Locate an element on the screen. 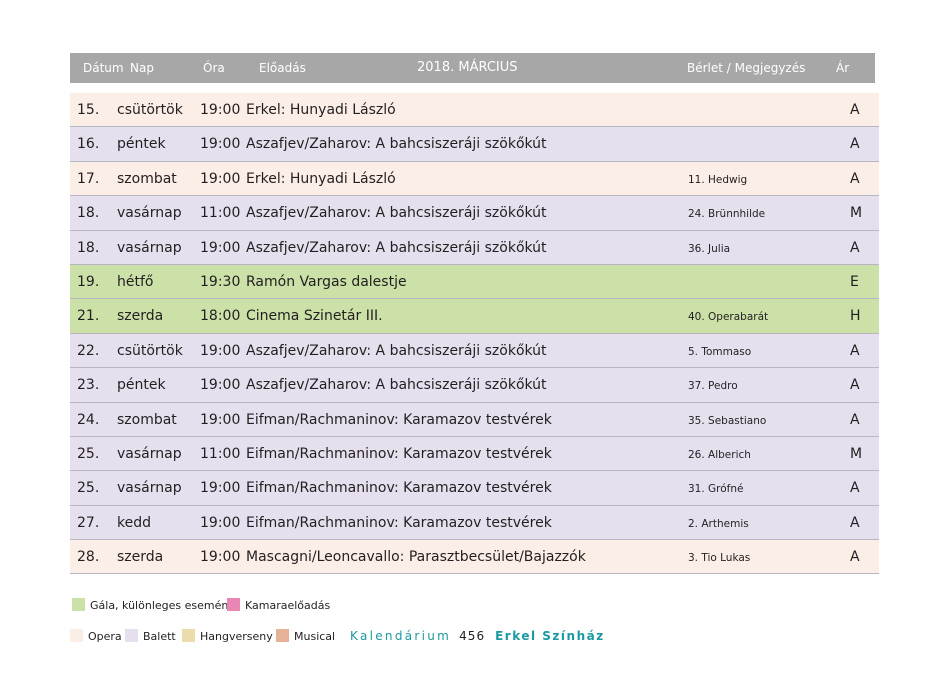 This screenshot has height=679, width=944. header-date: Dátum is located at coordinates (103, 68).